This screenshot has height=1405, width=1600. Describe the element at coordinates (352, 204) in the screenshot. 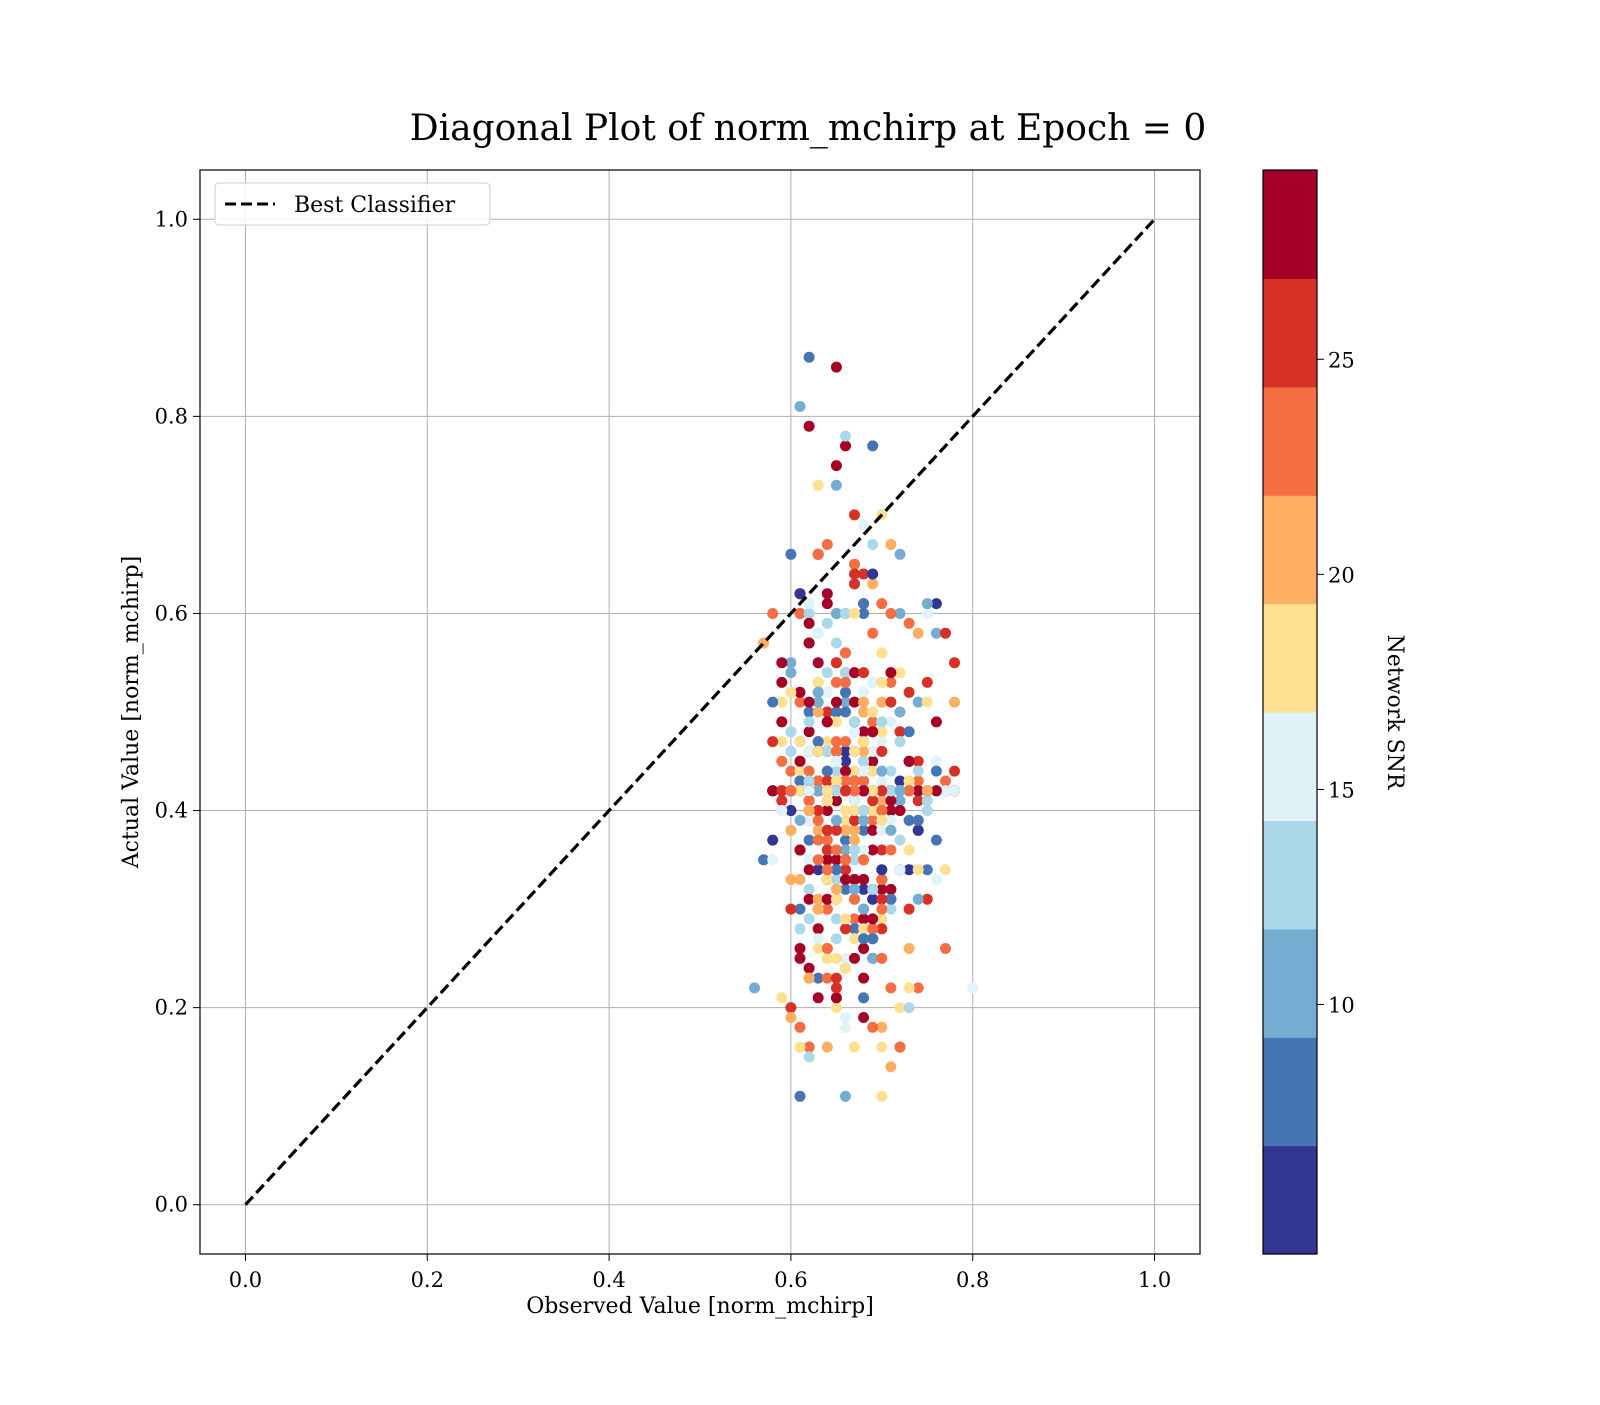

I see `legend: Best Classifier` at that location.